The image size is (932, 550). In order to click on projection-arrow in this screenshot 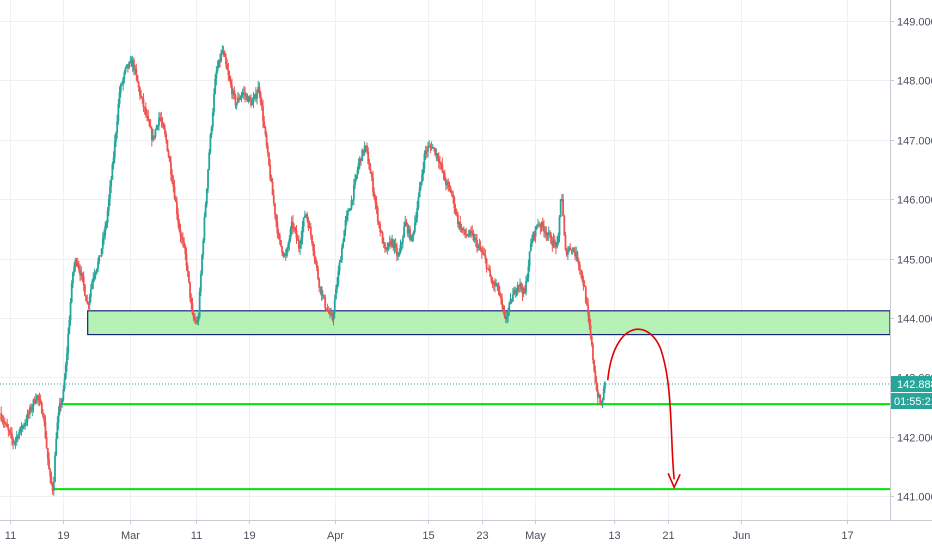, I will do `click(643, 409)`.